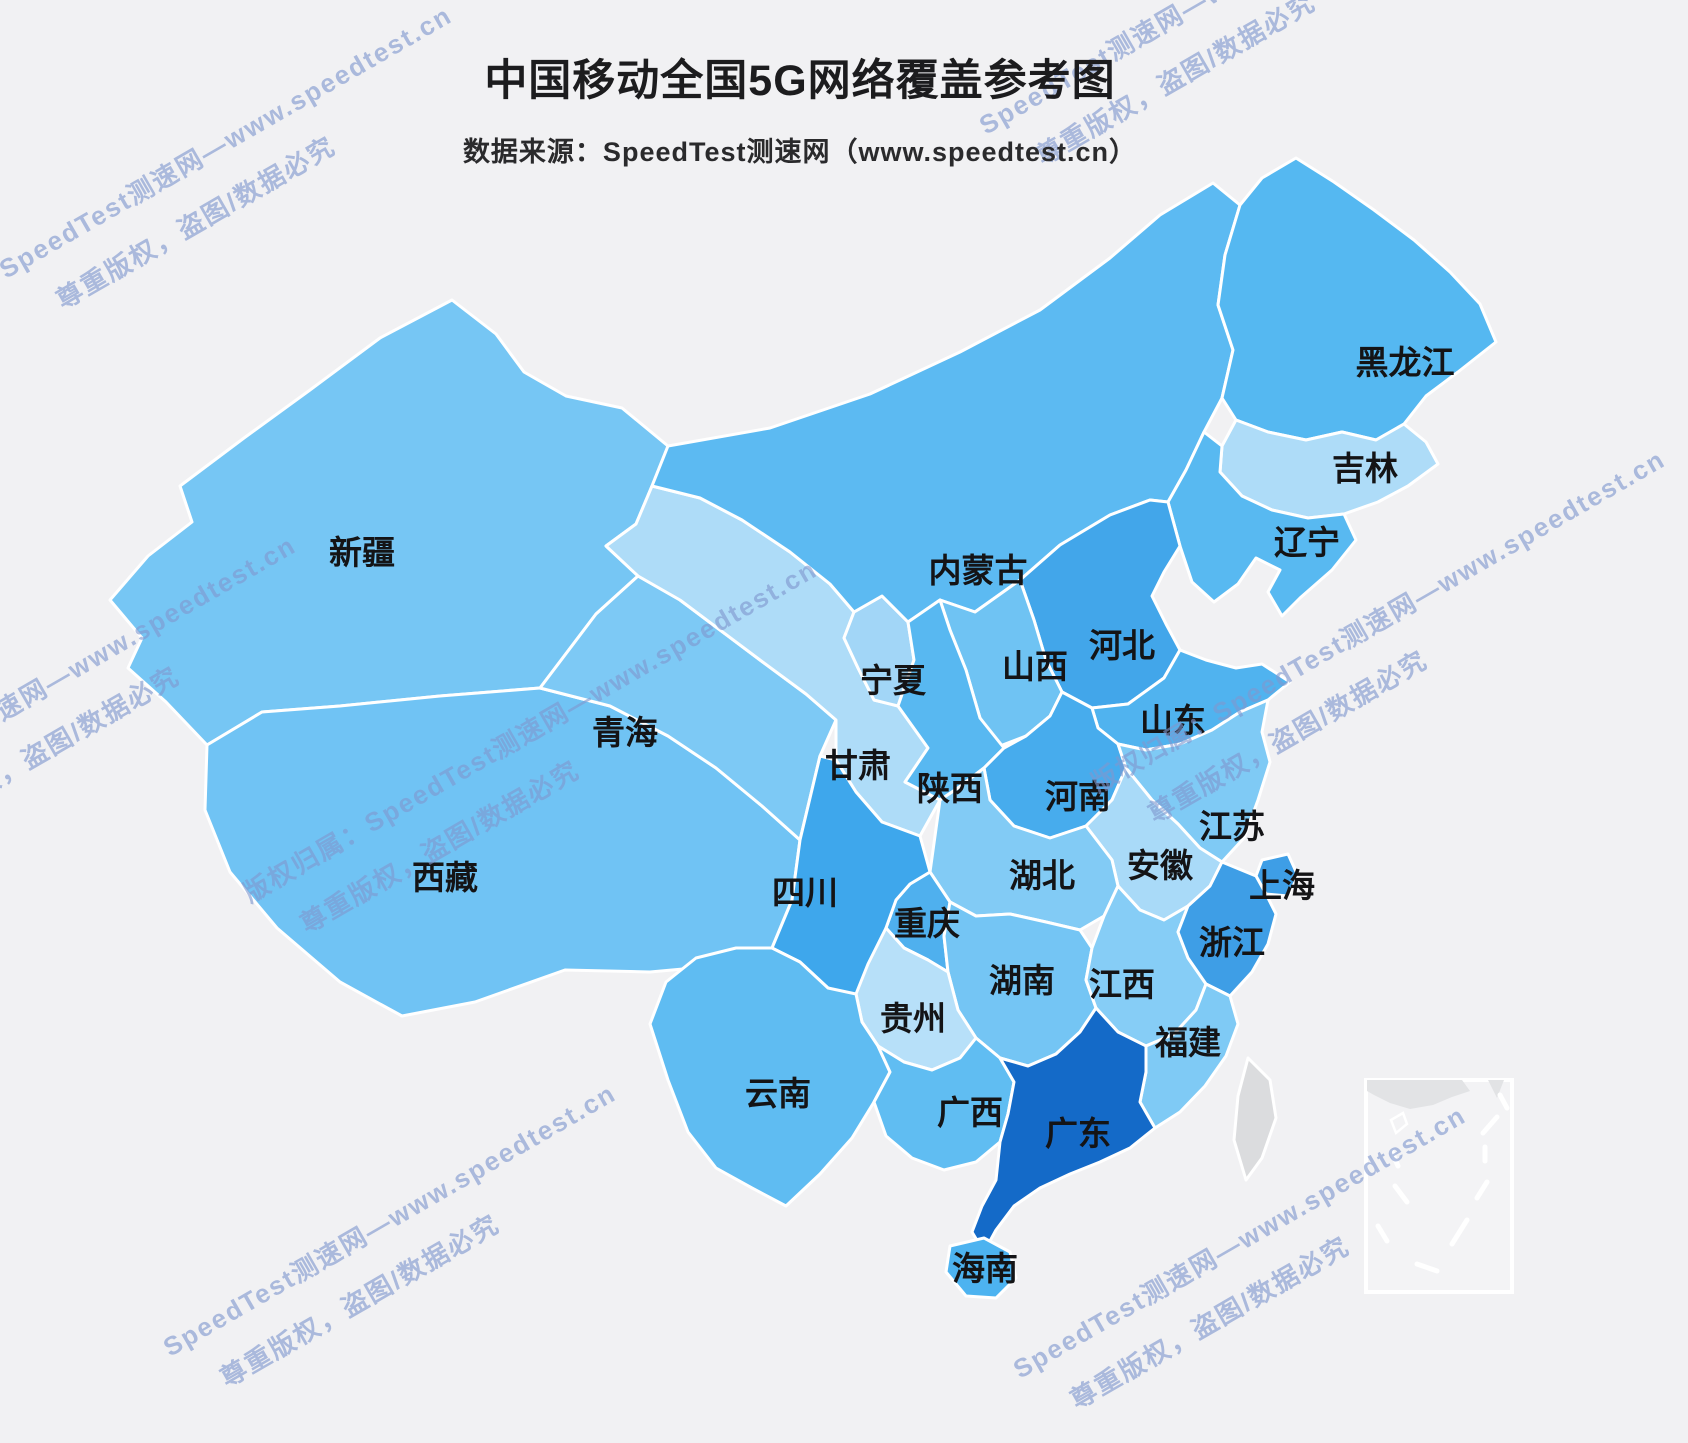 Image resolution: width=1688 pixels, height=1443 pixels. Describe the element at coordinates (913, 1018) in the screenshot. I see `province-label-guizhou: 贵州` at that location.